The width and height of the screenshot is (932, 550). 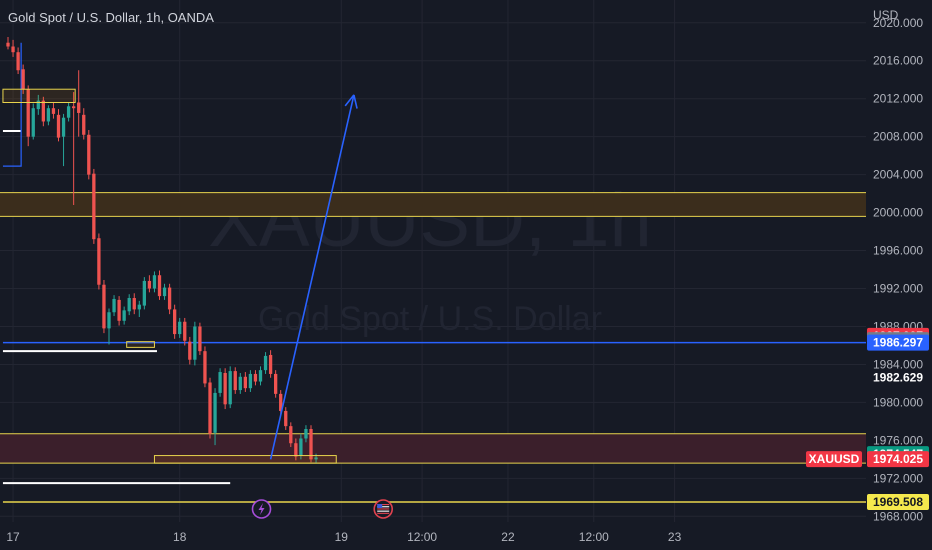 I want to click on time-tick: 22, so click(x=508, y=537).